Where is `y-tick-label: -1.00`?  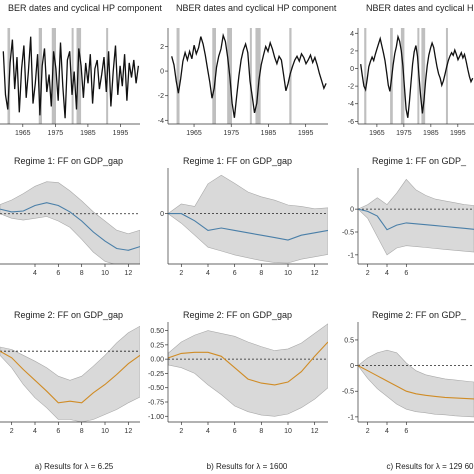 y-tick-label: -1.00 is located at coordinates (156, 417).